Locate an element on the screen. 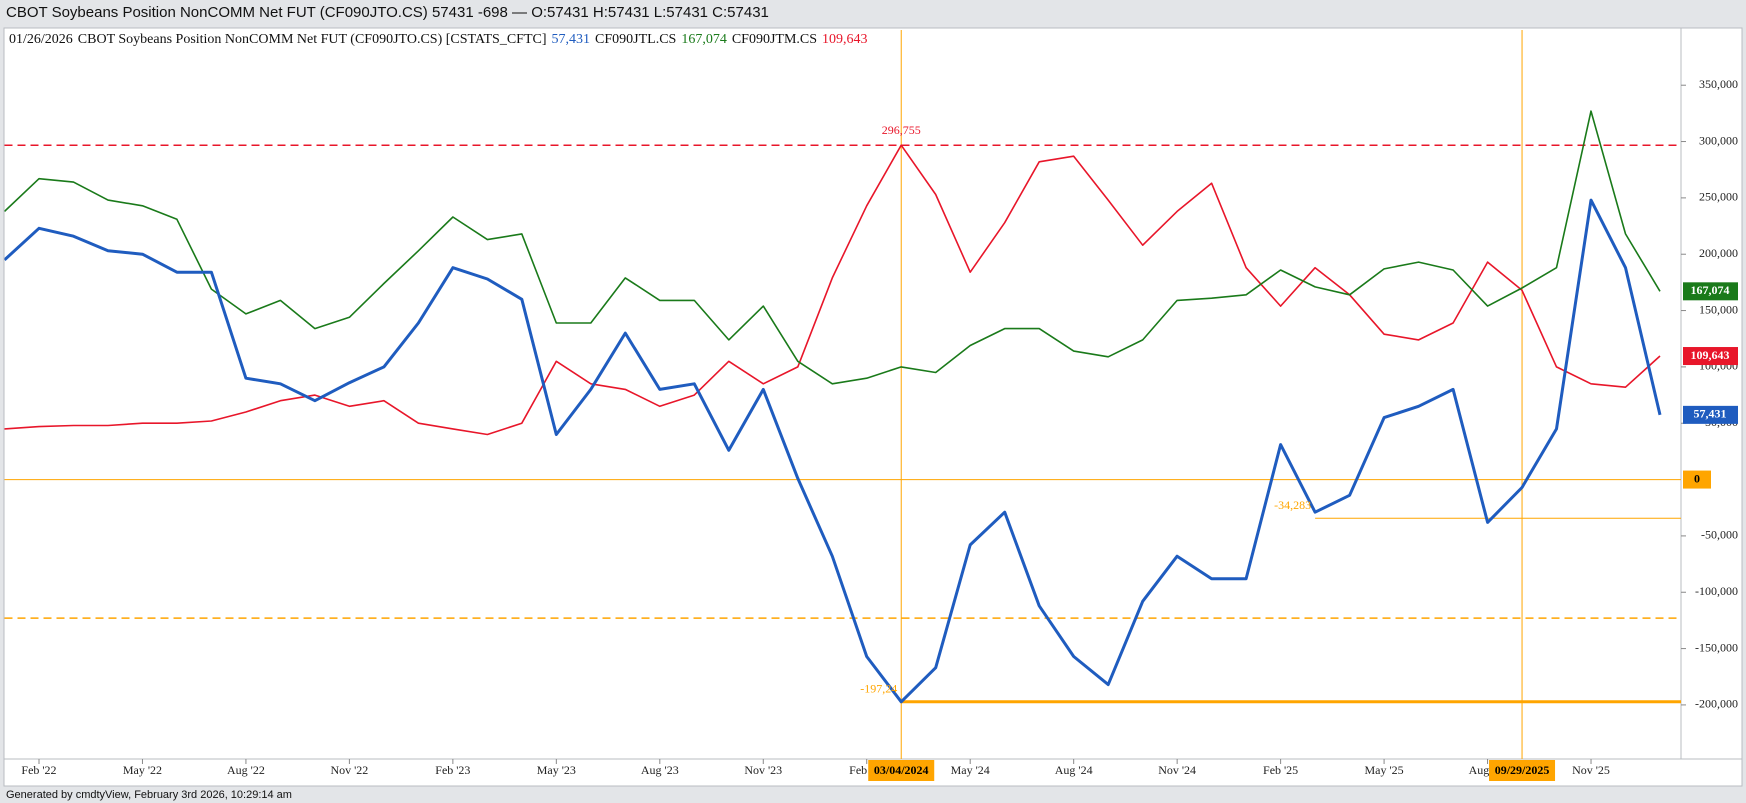 The image size is (1746, 803). x-tick-label: Aug '23 is located at coordinates (660, 770).